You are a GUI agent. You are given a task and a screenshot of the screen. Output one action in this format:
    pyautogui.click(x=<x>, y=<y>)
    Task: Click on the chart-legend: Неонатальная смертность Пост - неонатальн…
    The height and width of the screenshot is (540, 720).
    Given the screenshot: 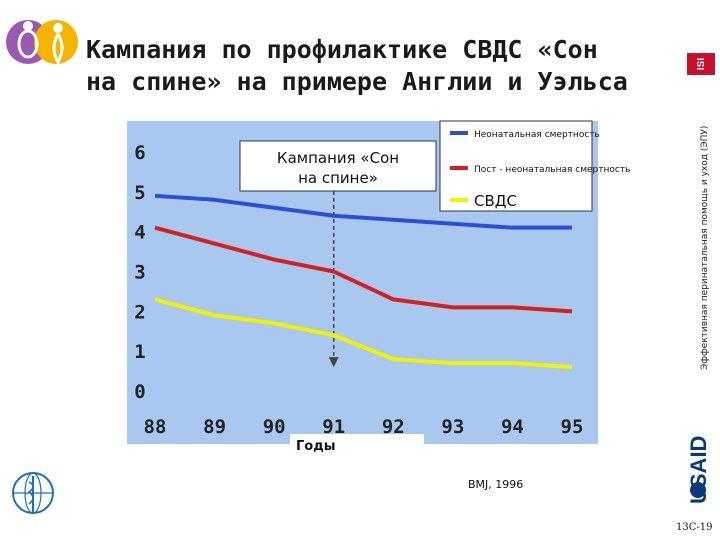 What is the action you would take?
    pyautogui.click(x=534, y=166)
    